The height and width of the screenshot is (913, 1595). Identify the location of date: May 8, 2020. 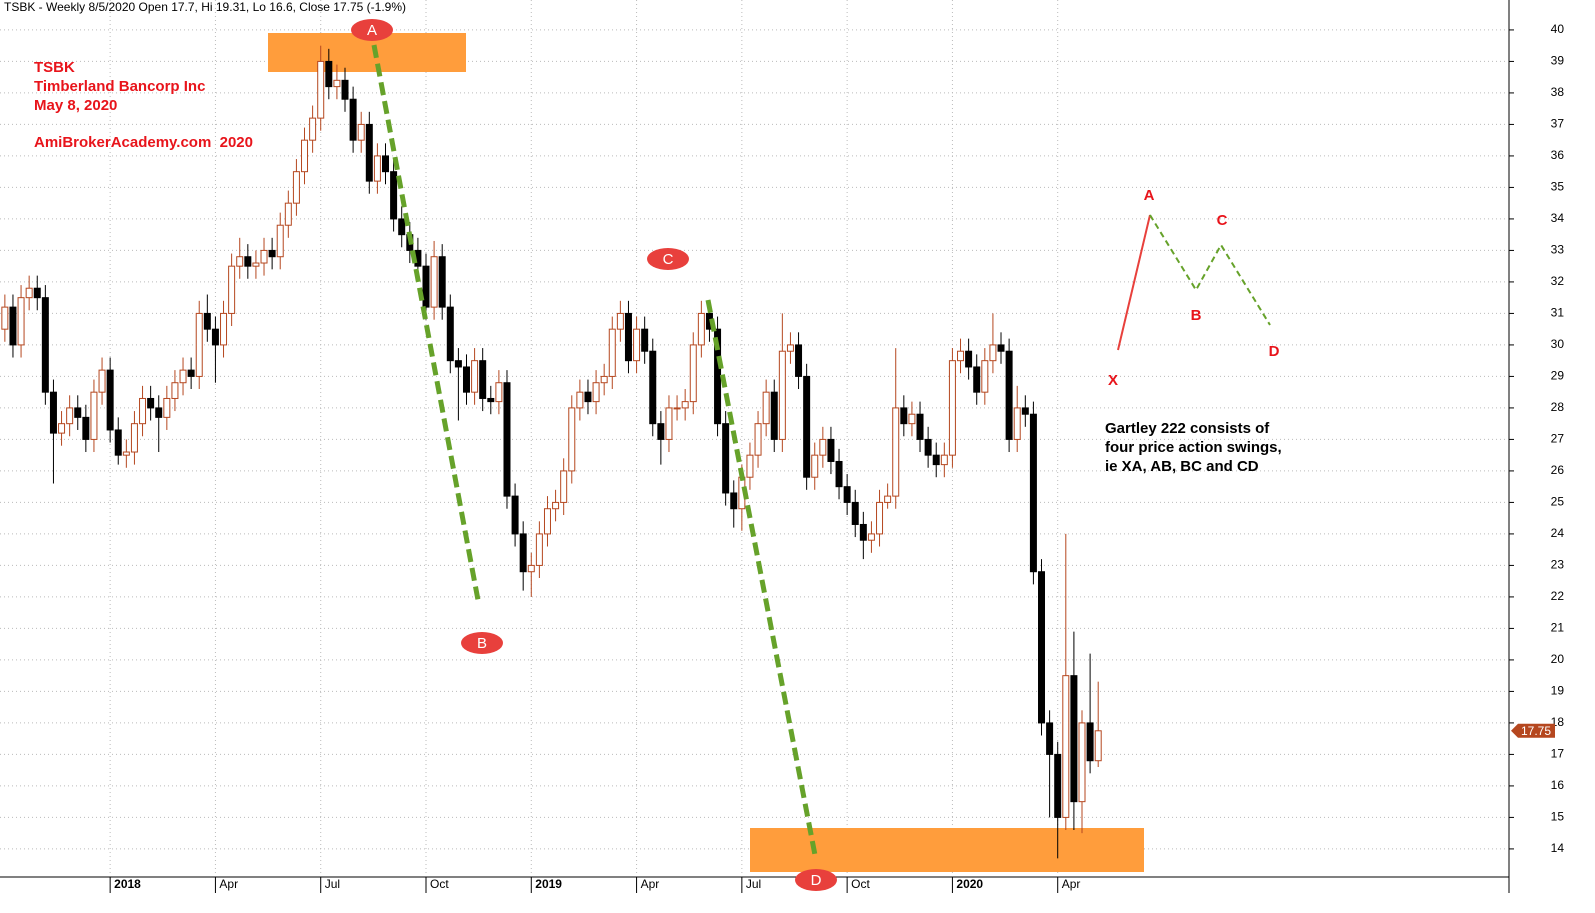
(75, 105).